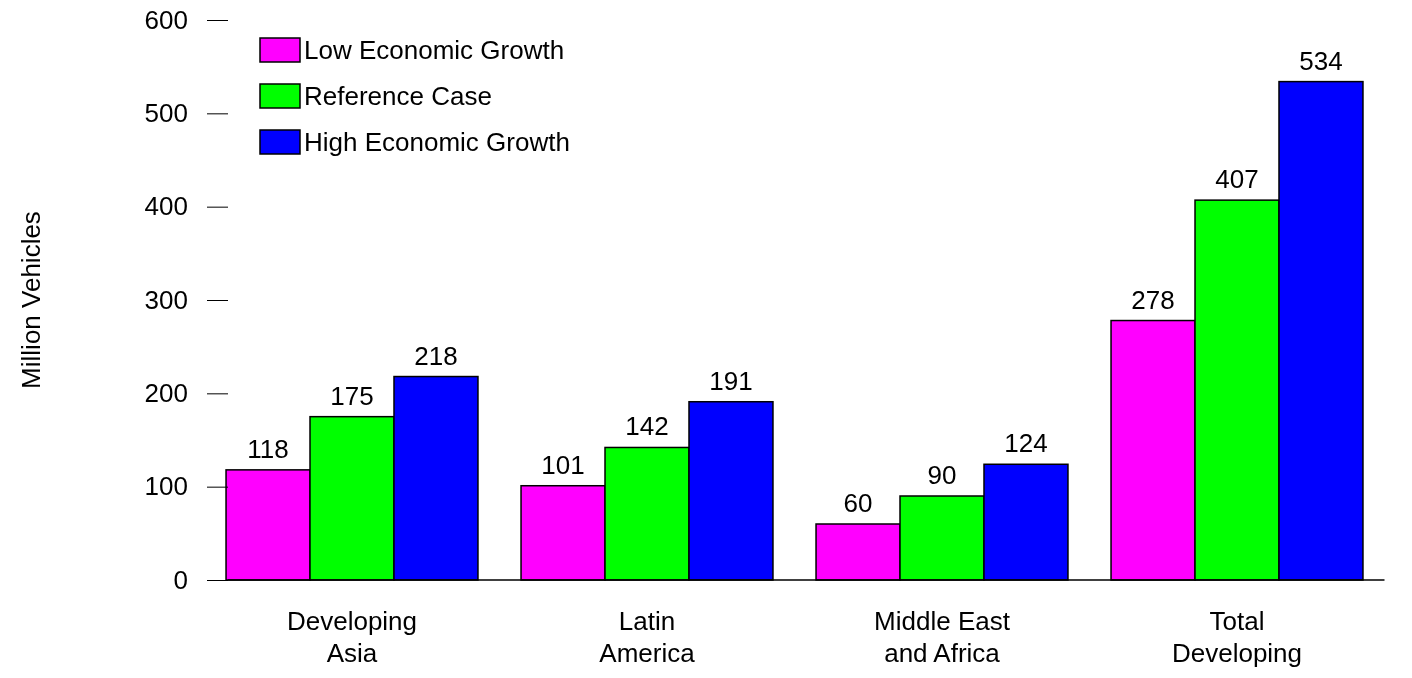  Describe the element at coordinates (268, 448) in the screenshot. I see `data-label: 118` at that location.